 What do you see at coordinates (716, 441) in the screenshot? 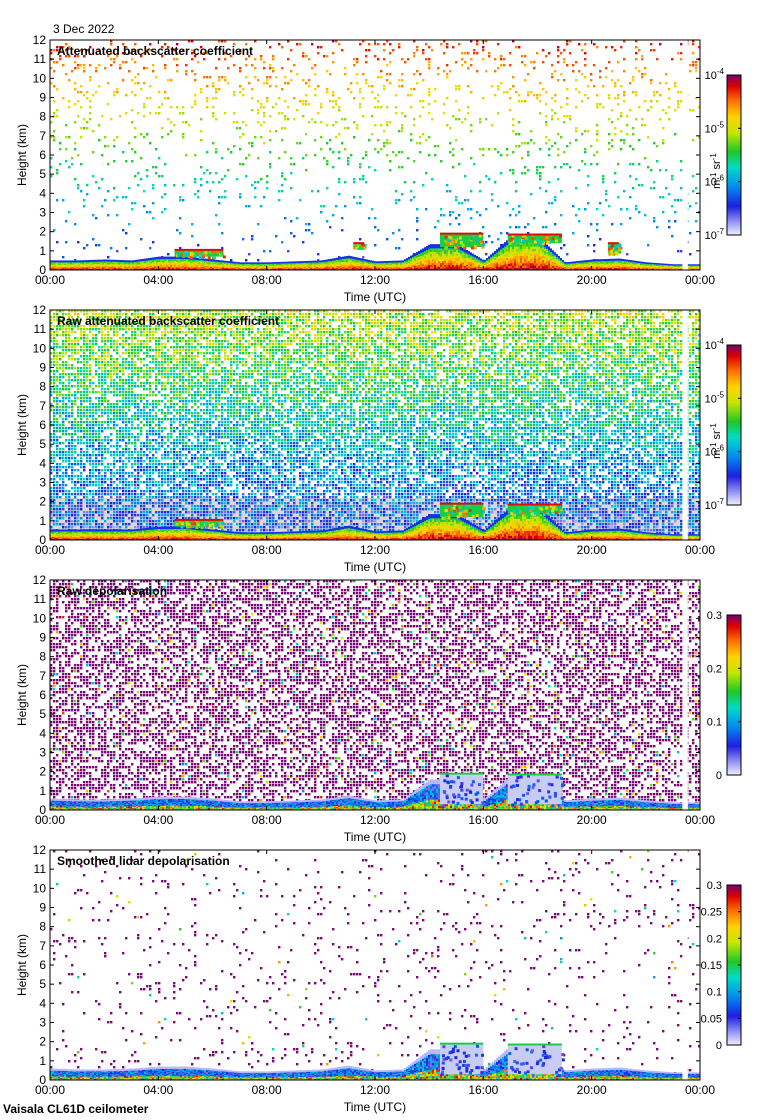
I see `colorbar-units: m-1 sr-1` at bounding box center [716, 441].